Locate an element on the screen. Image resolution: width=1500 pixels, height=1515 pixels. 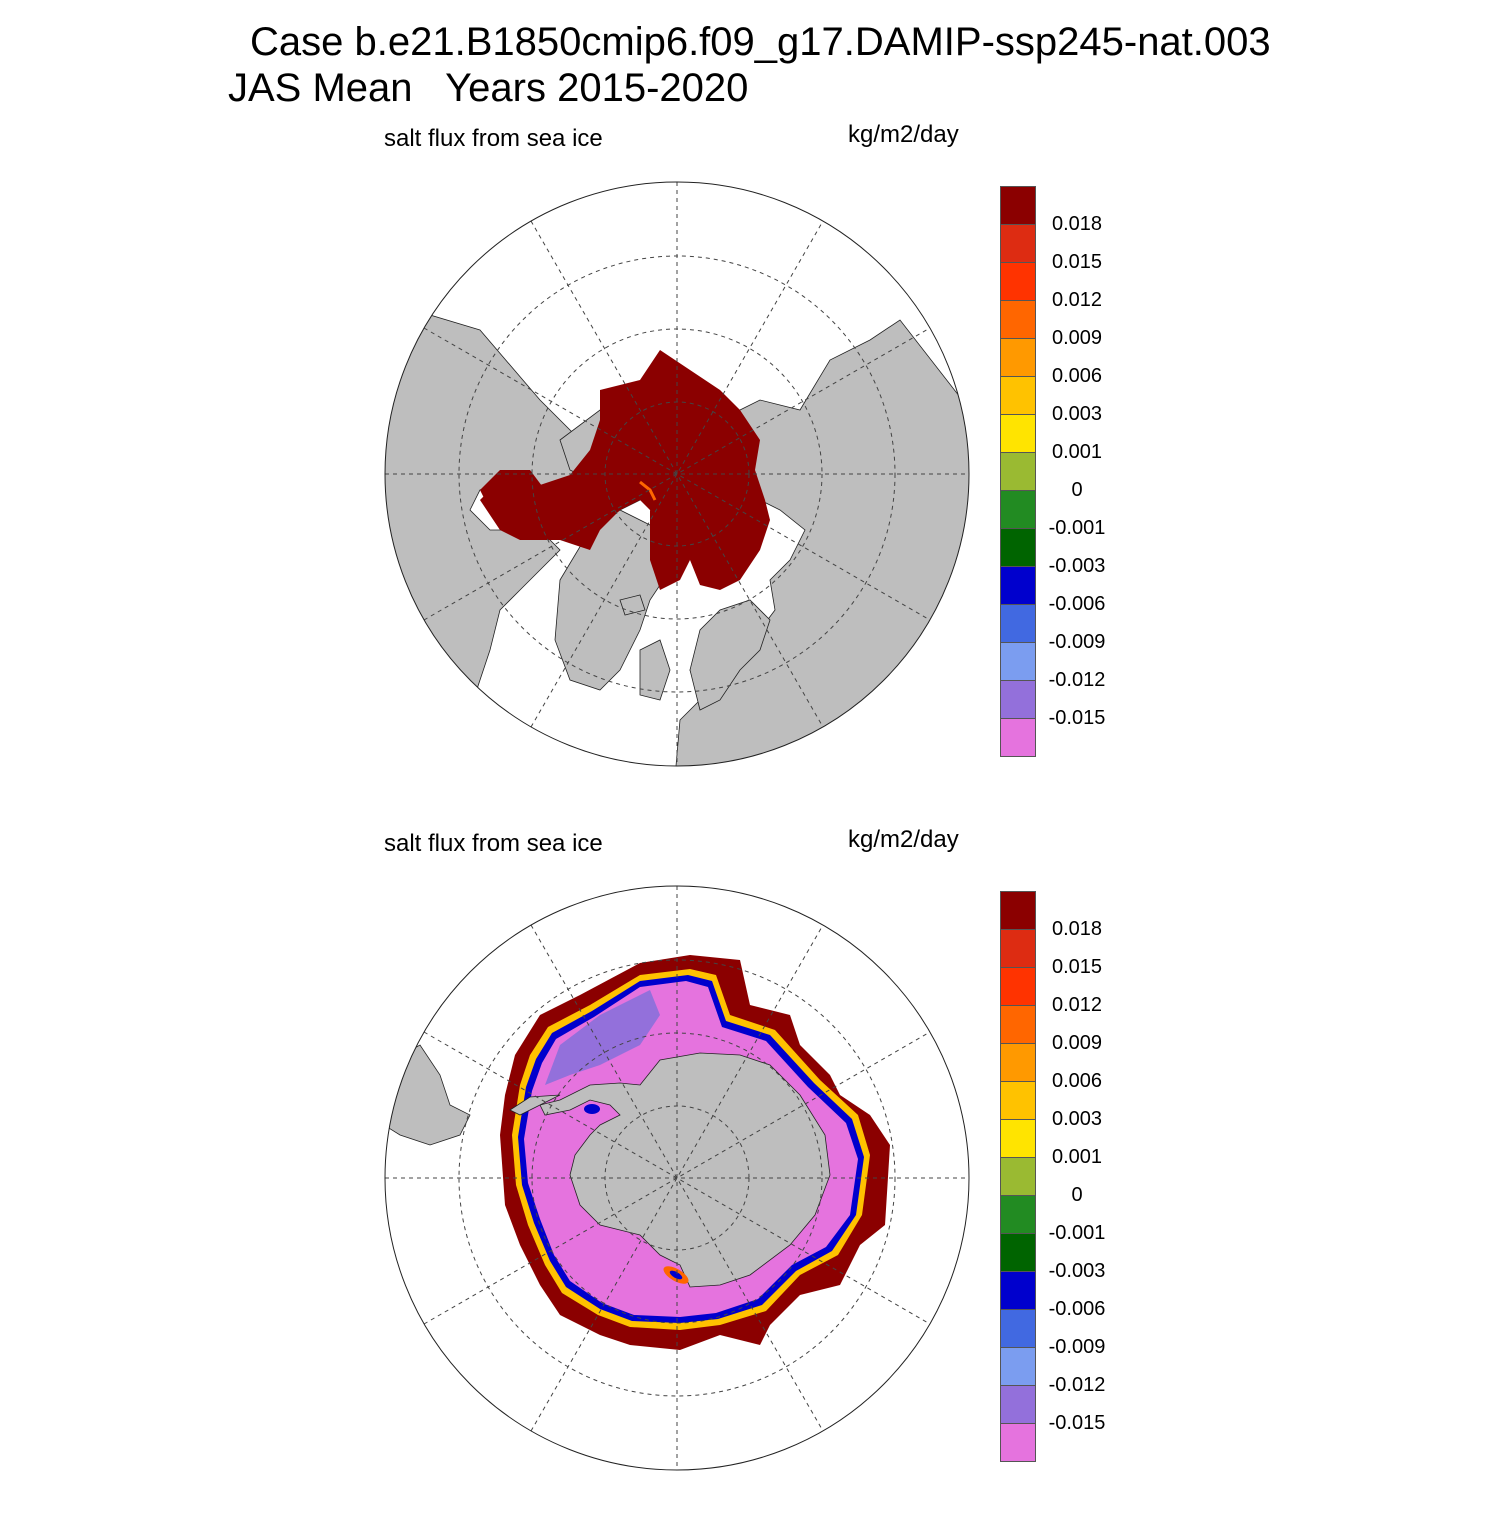
colorbar-north is located at coordinates (1018, 471).